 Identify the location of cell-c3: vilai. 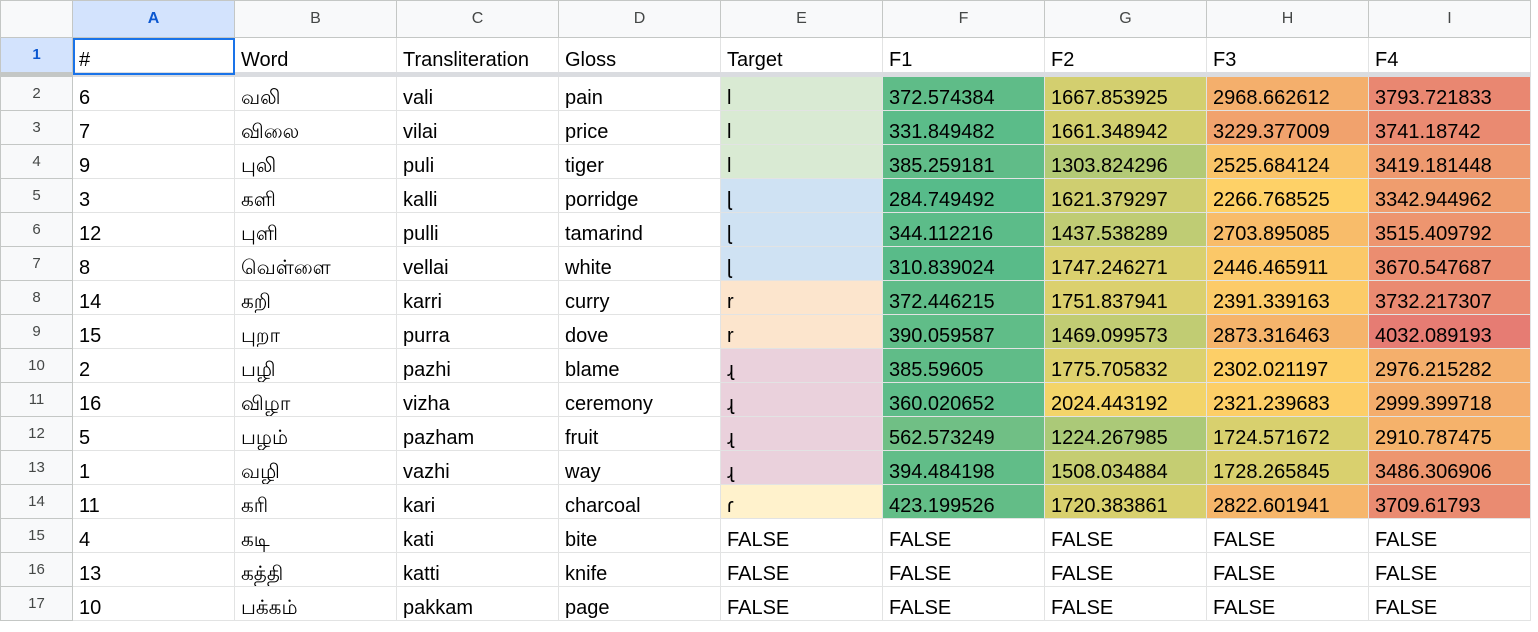
(477, 127).